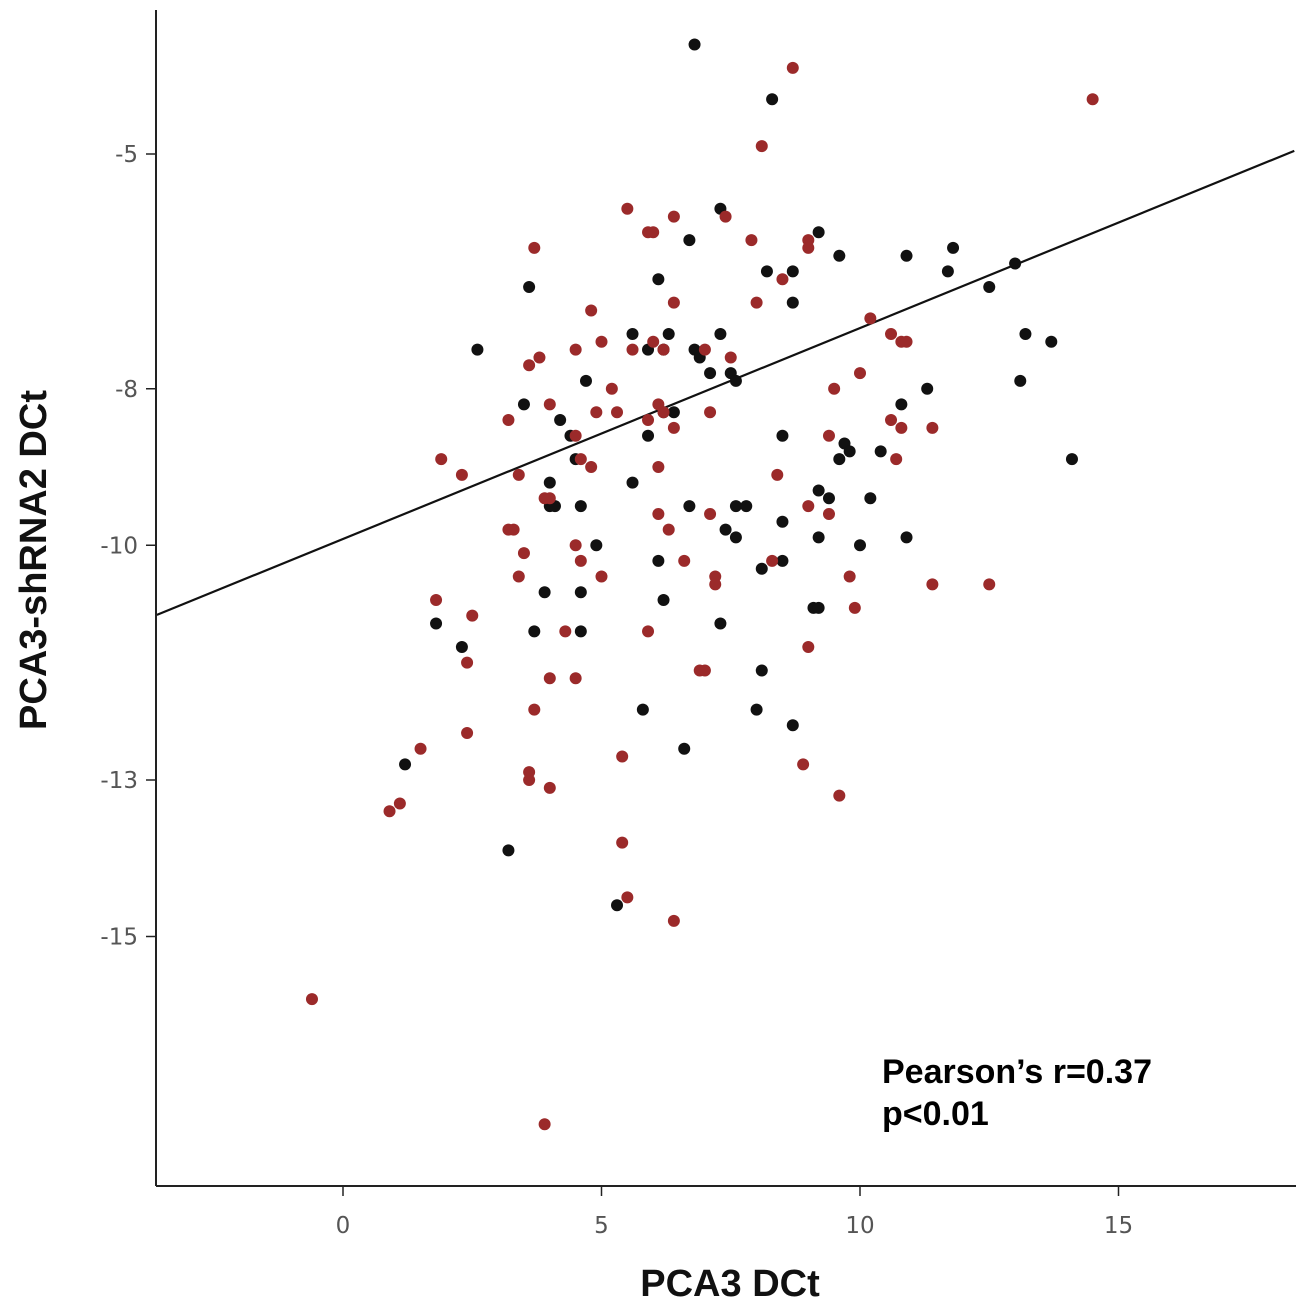 The image size is (1302, 1304). What do you see at coordinates (601, 1226) in the screenshot?
I see `x-tick-label: 5` at bounding box center [601, 1226].